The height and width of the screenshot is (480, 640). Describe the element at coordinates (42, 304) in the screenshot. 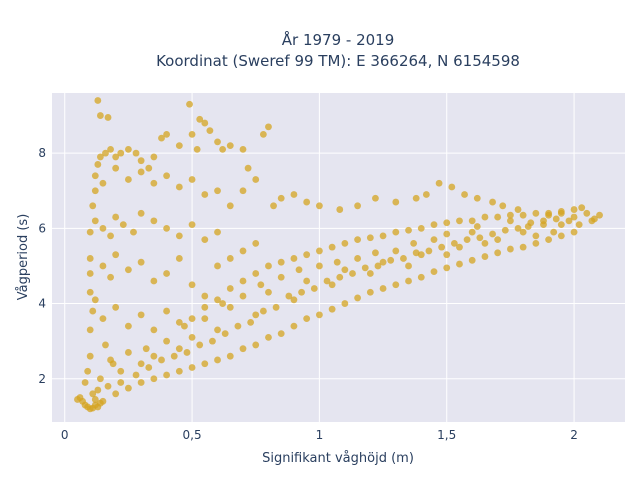

I see `y-tick-label: 4` at that location.